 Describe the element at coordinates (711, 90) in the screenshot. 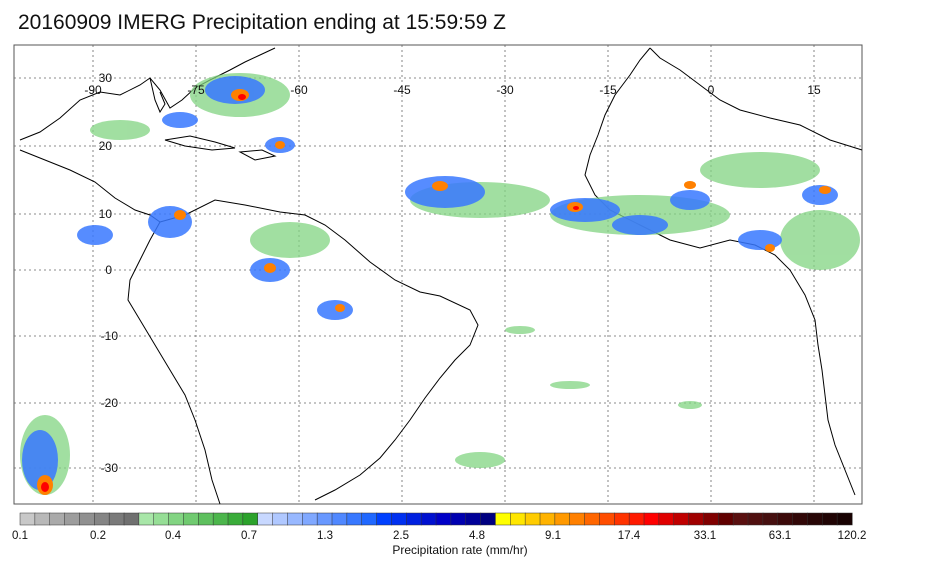

I see `lon-label: 0` at that location.